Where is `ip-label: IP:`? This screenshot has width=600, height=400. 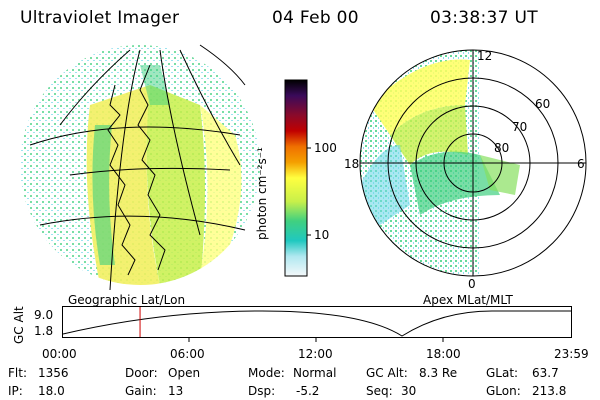
ip-label: IP: is located at coordinates (15, 391).